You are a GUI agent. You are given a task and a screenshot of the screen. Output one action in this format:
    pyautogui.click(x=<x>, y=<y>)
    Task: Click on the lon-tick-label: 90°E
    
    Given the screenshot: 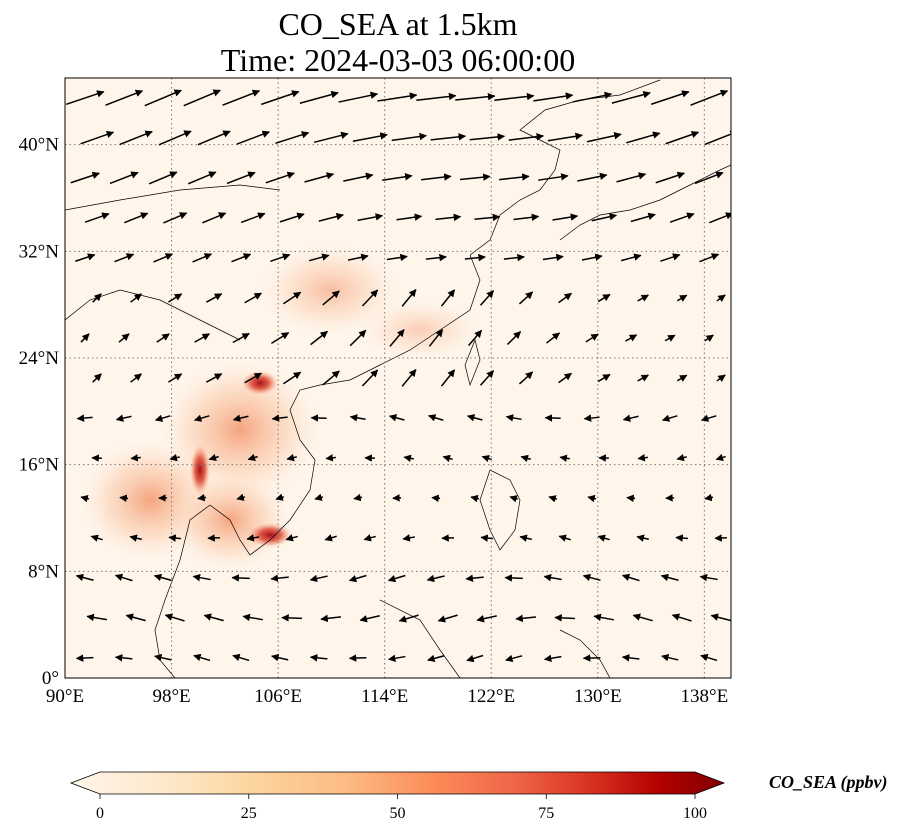 What is the action you would take?
    pyautogui.click(x=65, y=696)
    